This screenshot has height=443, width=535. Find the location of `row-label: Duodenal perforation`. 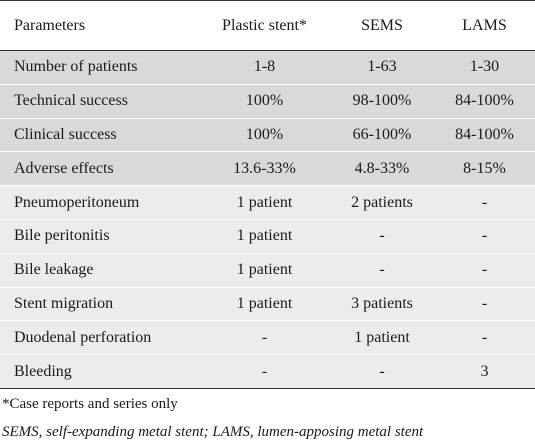

row-label: Duodenal perforation is located at coordinates (99, 338).